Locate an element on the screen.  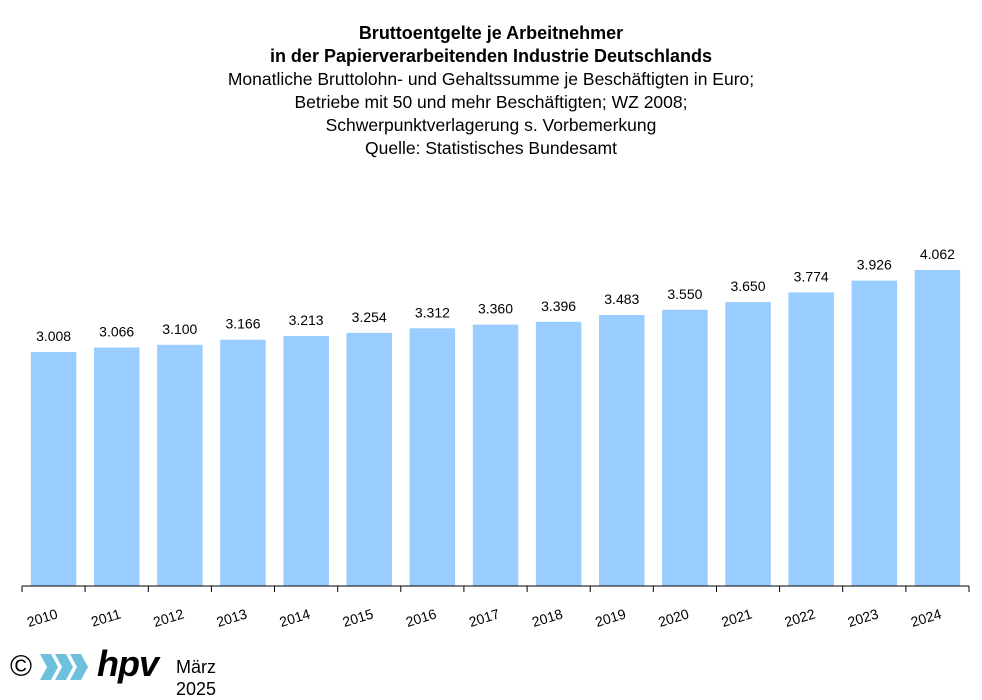
x-tick-label-2017: 2017 is located at coordinates (484, 618).